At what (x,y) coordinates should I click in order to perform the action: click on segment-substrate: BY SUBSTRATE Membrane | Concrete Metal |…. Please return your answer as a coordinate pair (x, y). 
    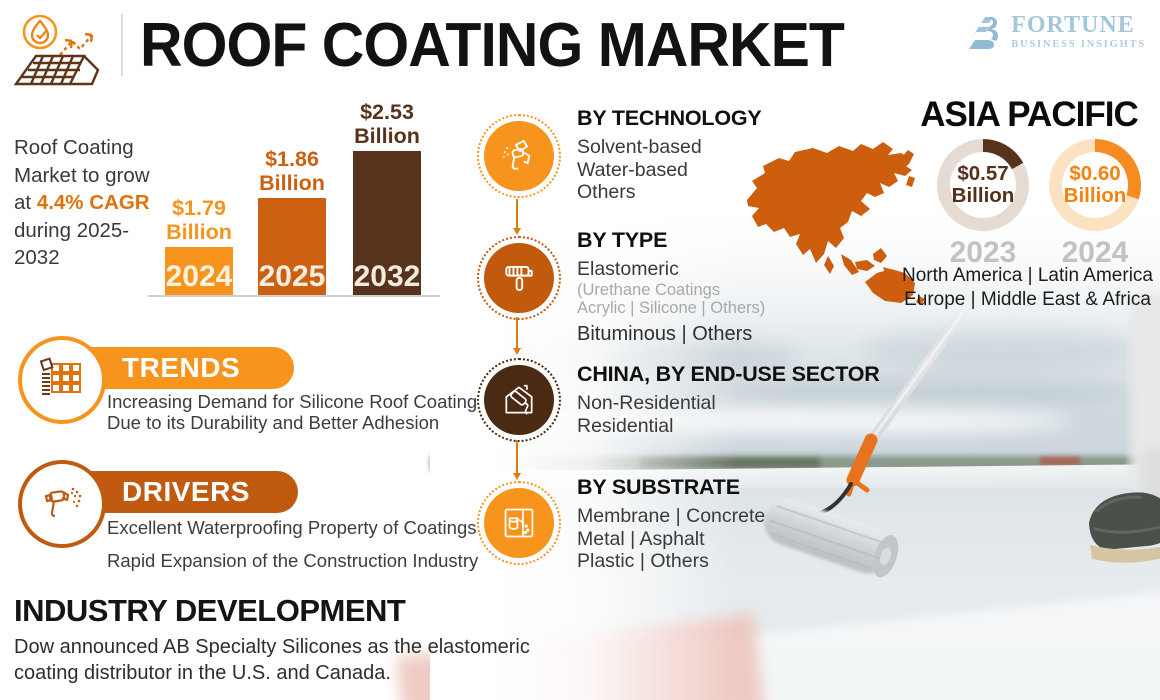
    Looking at the image, I should click on (671, 523).